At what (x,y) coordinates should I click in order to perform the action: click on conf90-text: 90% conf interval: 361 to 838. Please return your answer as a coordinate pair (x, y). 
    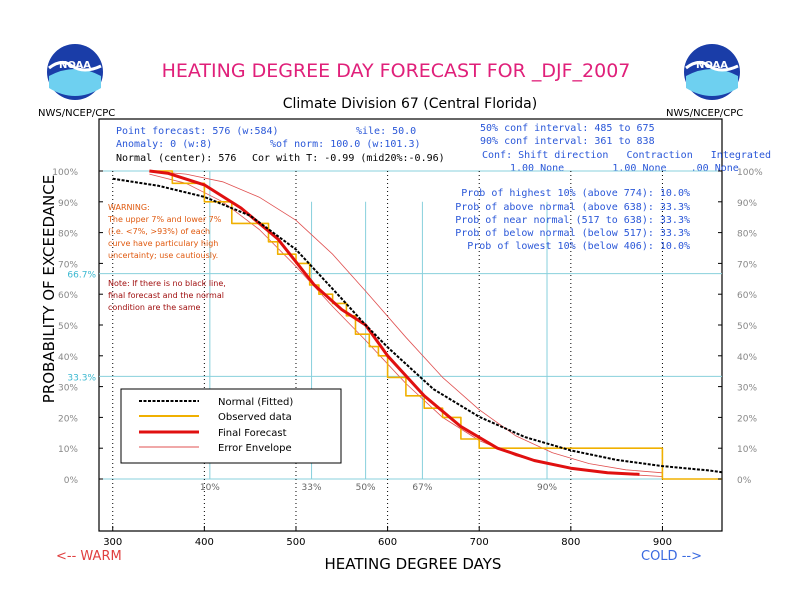
    Looking at the image, I should click on (567, 141).